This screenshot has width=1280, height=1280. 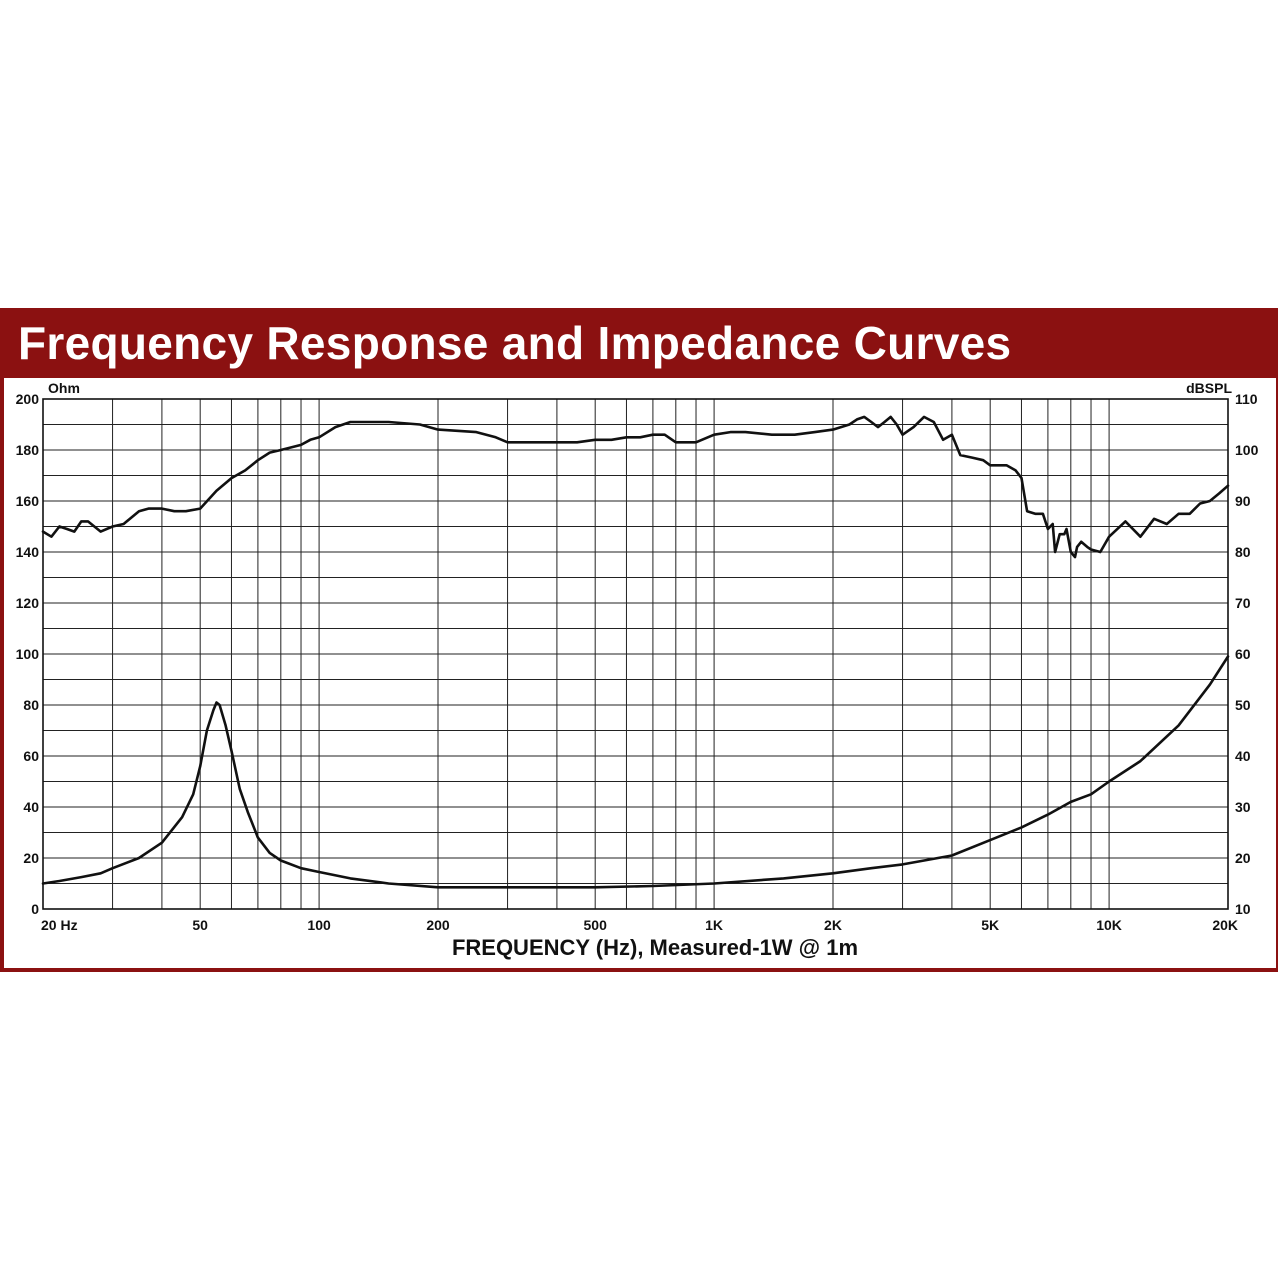 I want to click on y-left-tick-label: 200, so click(x=28, y=399).